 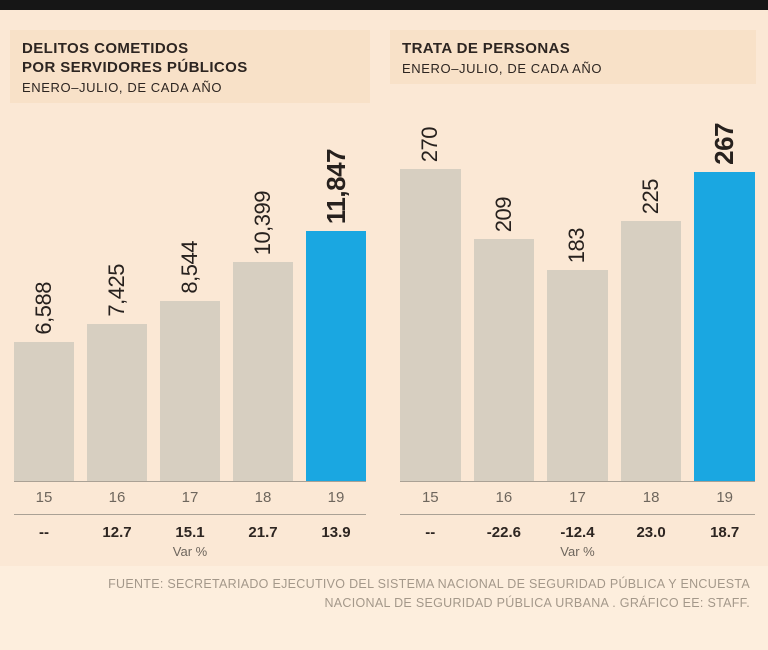 I want to click on right-chart-subtitle: ENERO–JULIO, DE CADA AÑO, so click(x=502, y=68).